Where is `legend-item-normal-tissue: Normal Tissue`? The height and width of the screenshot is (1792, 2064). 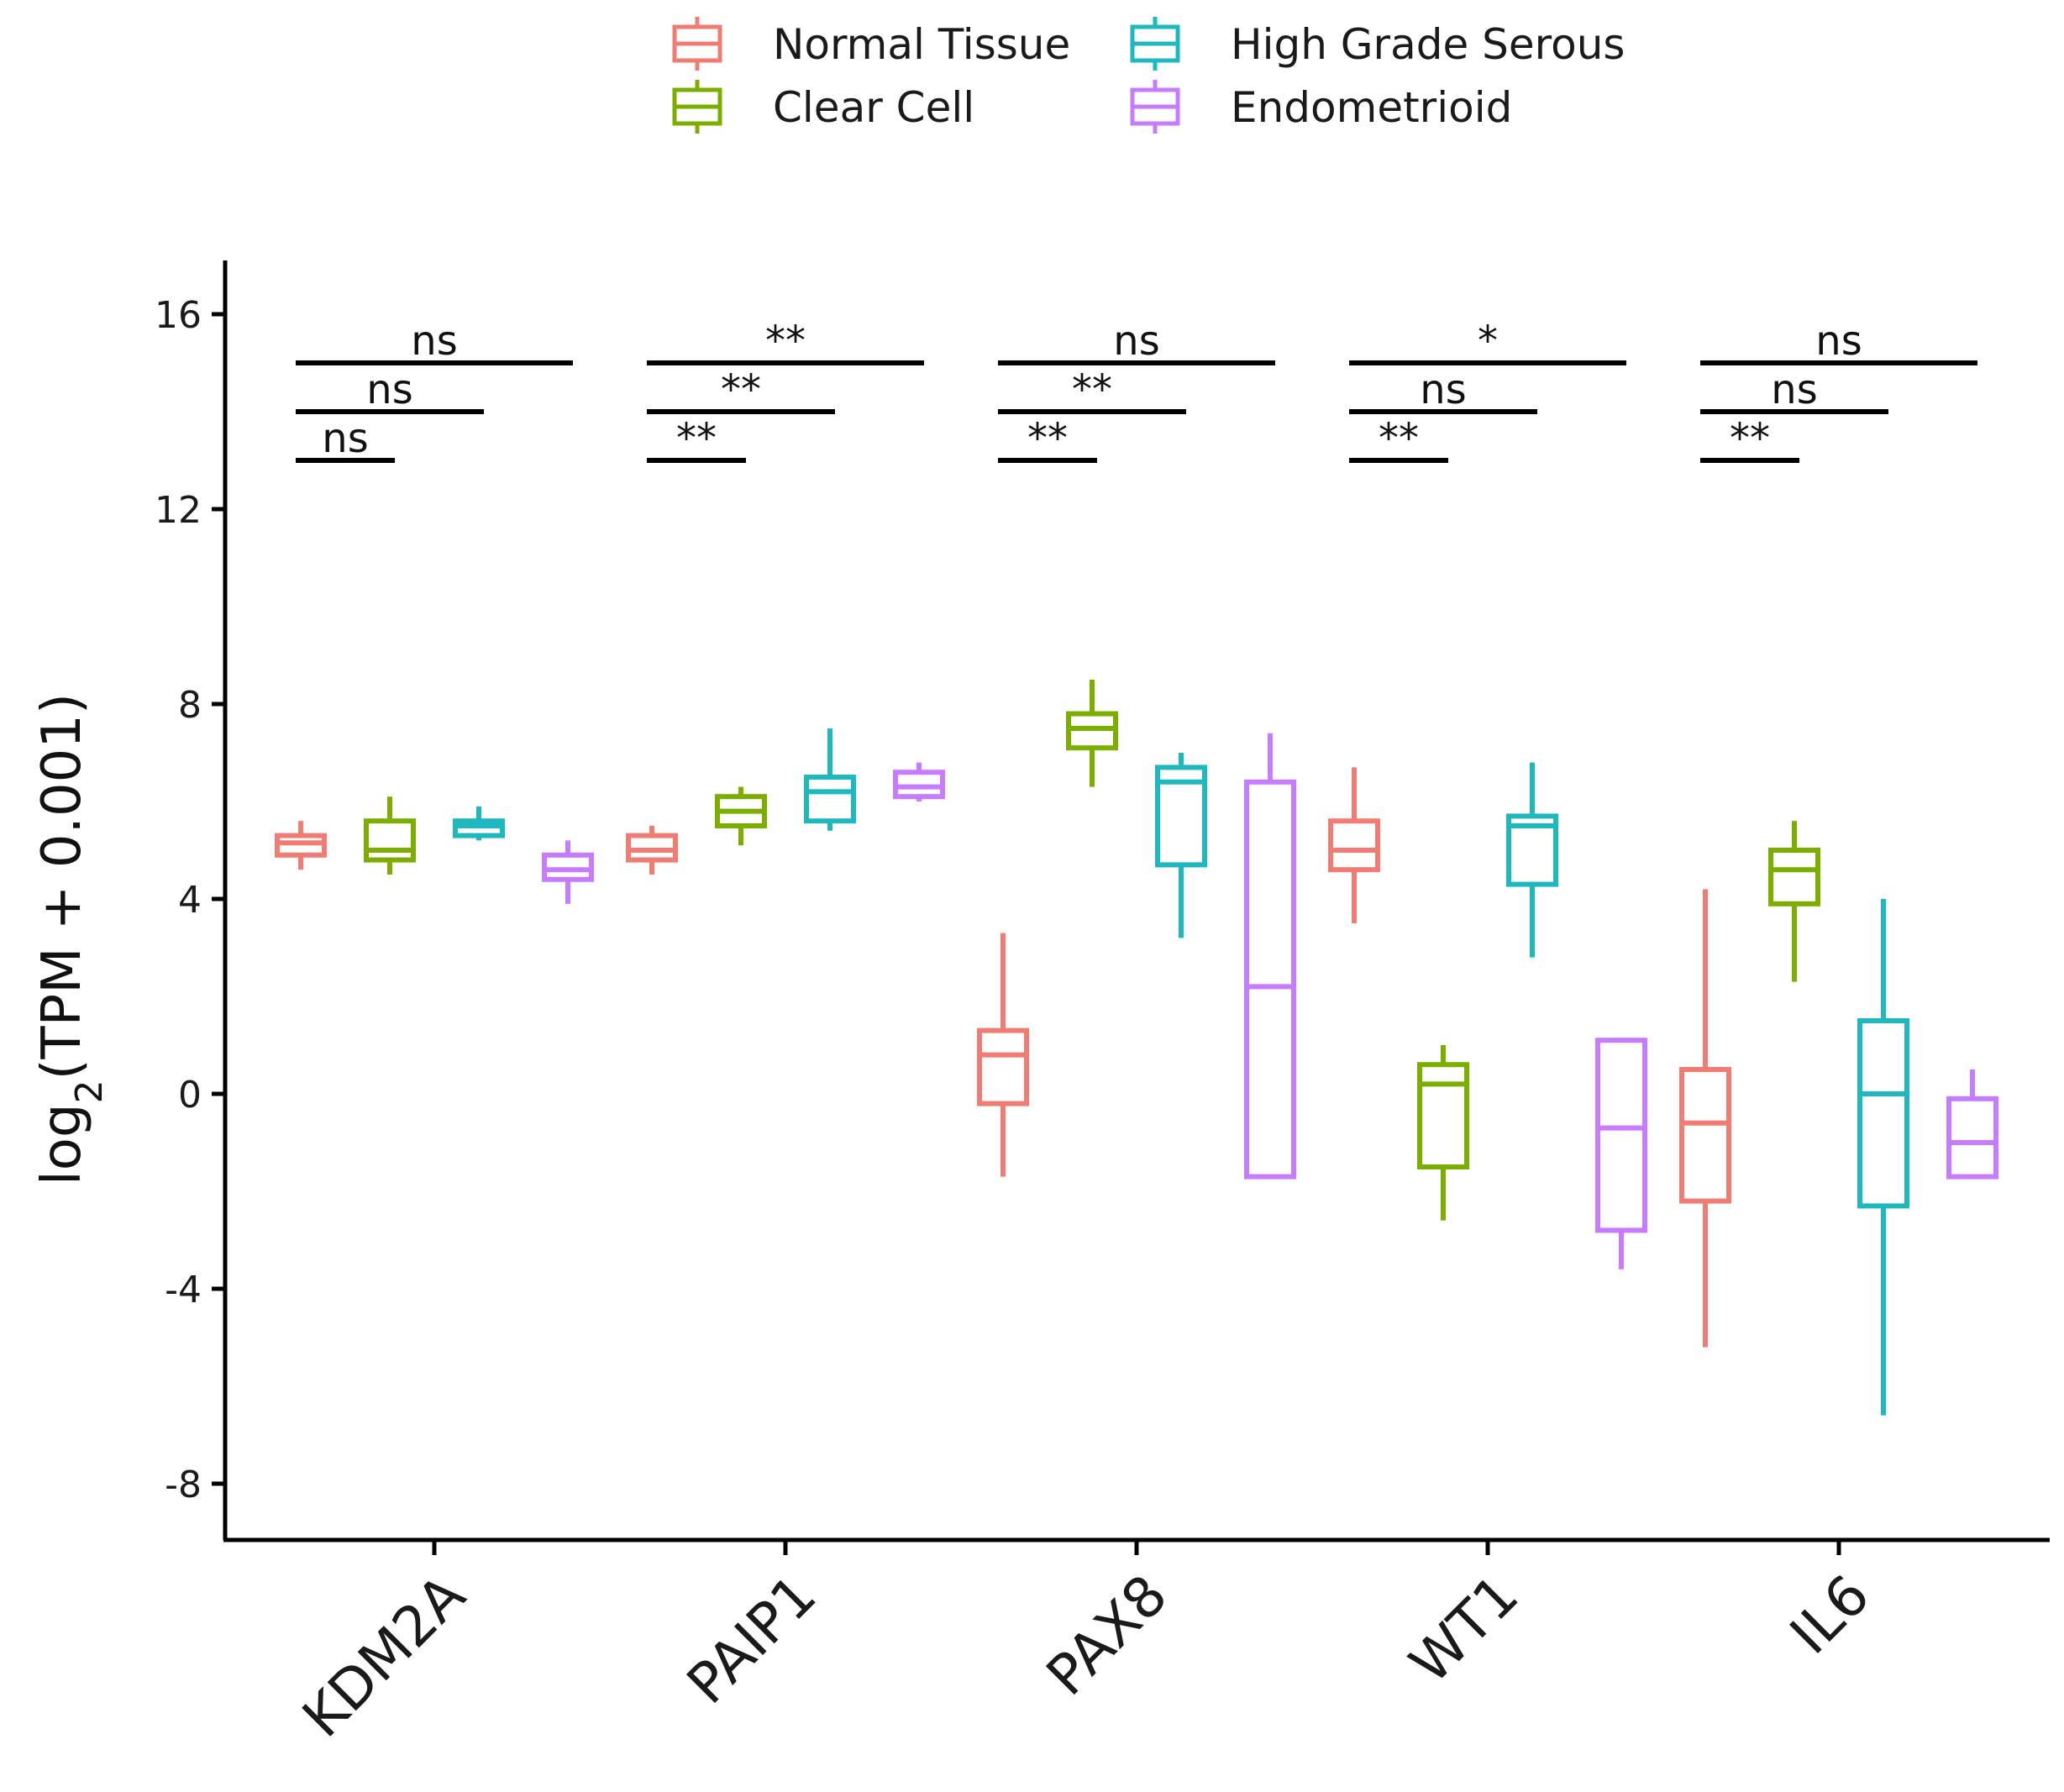 legend-item-normal-tissue: Normal Tissue is located at coordinates (871, 44).